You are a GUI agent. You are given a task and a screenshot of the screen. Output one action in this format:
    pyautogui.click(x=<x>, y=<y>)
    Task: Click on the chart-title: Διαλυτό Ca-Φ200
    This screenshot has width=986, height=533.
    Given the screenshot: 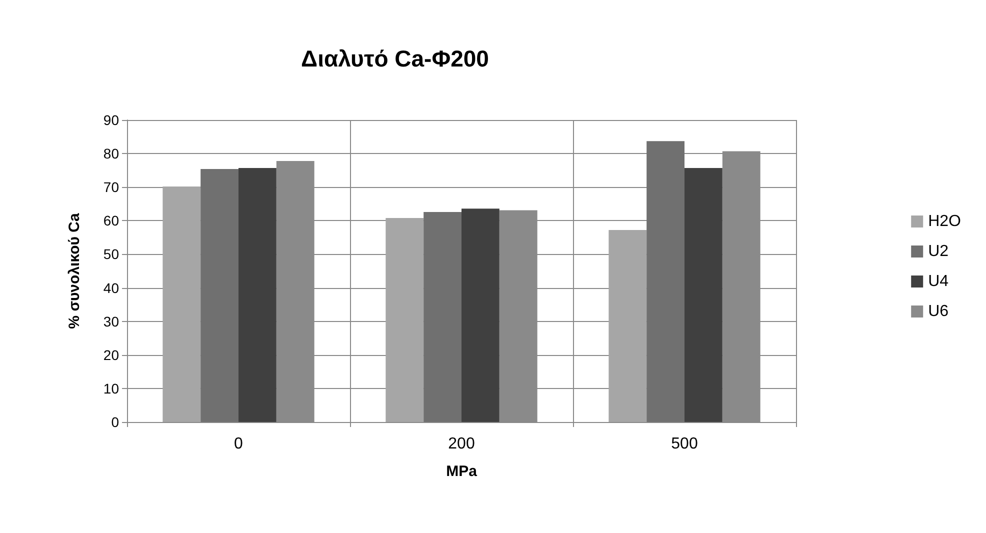 What is the action you would take?
    pyautogui.click(x=395, y=59)
    